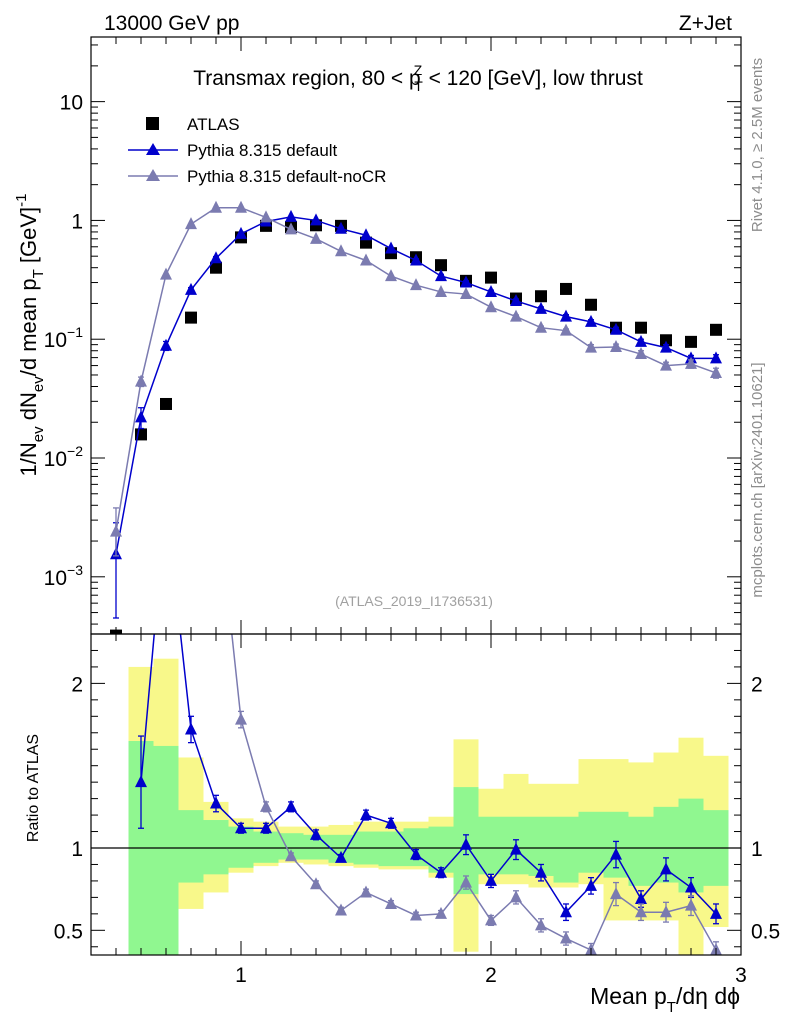 The image size is (786, 1024). I want to click on legend-marker-pythia, so click(153, 149).